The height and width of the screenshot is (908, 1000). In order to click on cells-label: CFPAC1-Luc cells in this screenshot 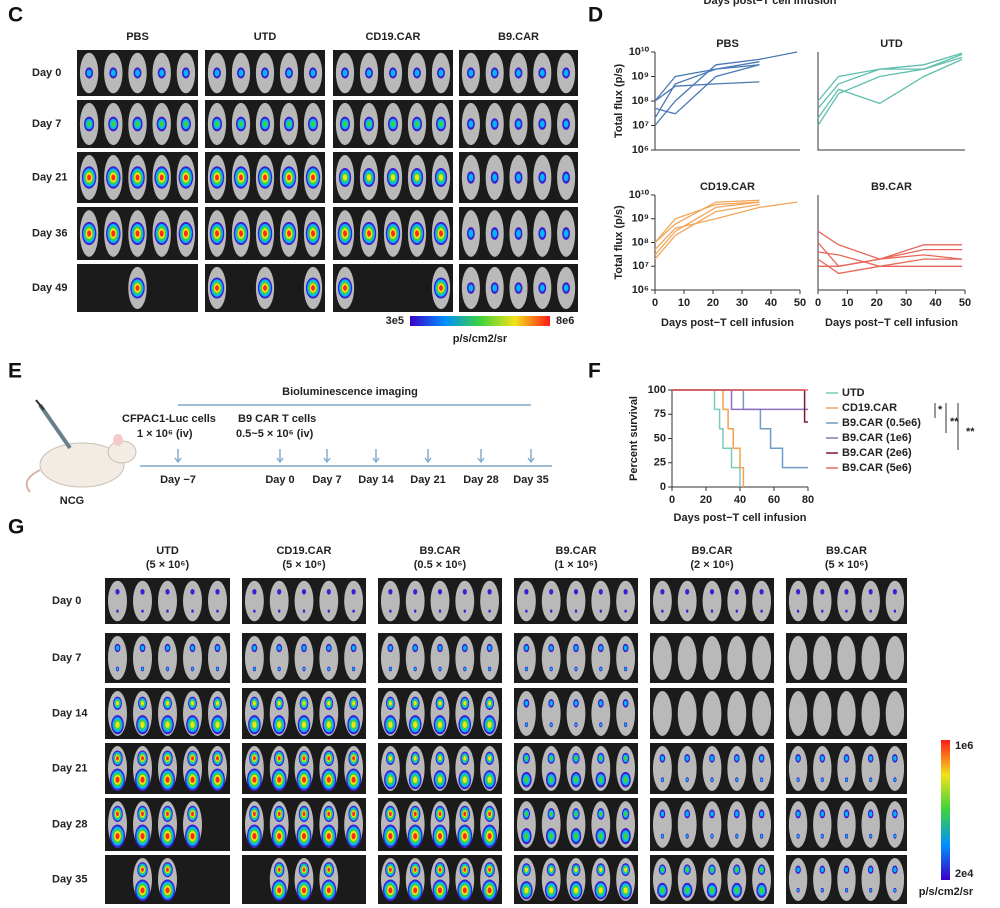, I will do `click(169, 419)`.